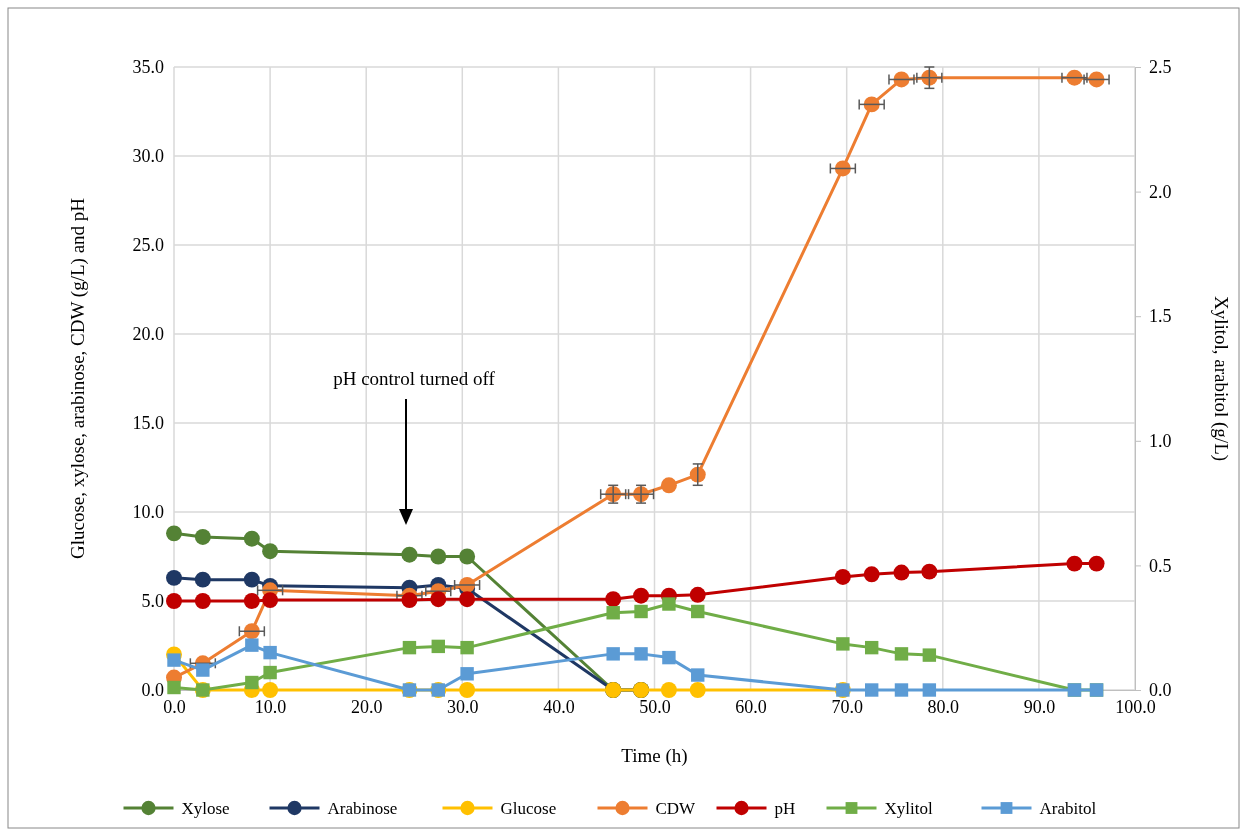  What do you see at coordinates (1221, 378) in the screenshot?
I see `y2-axis-title: Xylitol, arabitol (g/L)` at bounding box center [1221, 378].